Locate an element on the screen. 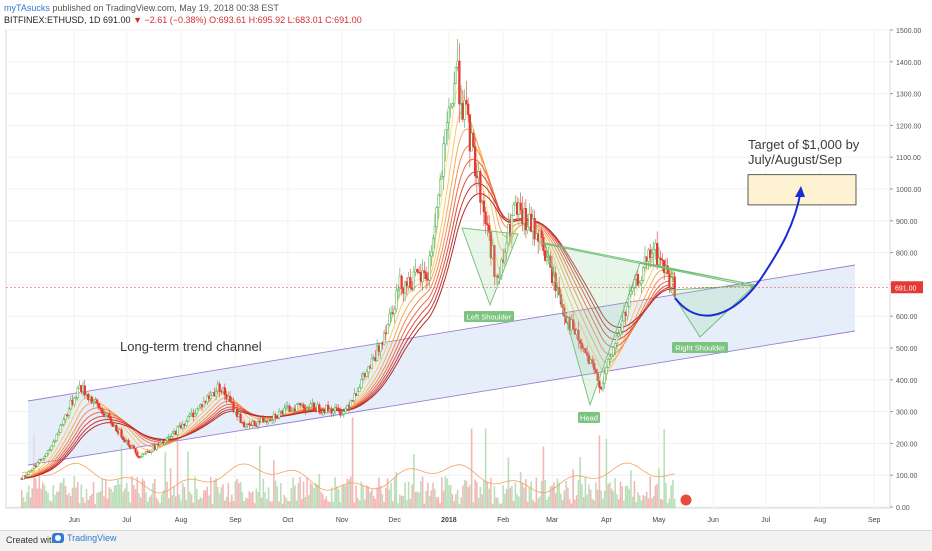 This screenshot has height=551, width=932. author-link: myTAsucks is located at coordinates (27, 8).